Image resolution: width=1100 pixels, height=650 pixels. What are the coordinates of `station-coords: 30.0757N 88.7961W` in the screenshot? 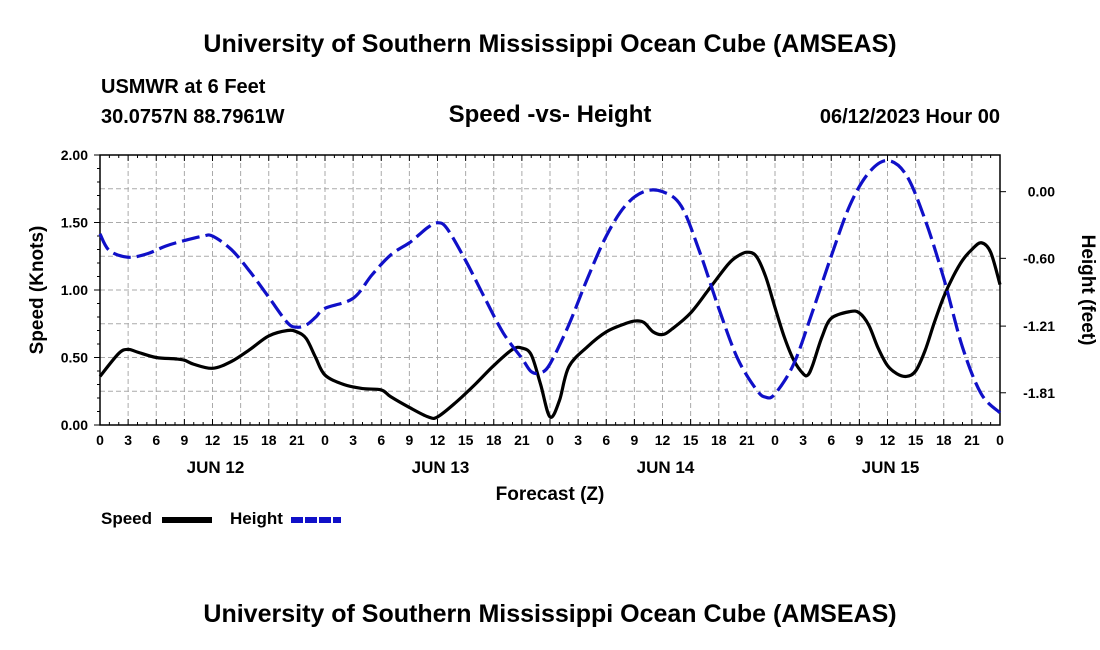 It's located at (193, 117).